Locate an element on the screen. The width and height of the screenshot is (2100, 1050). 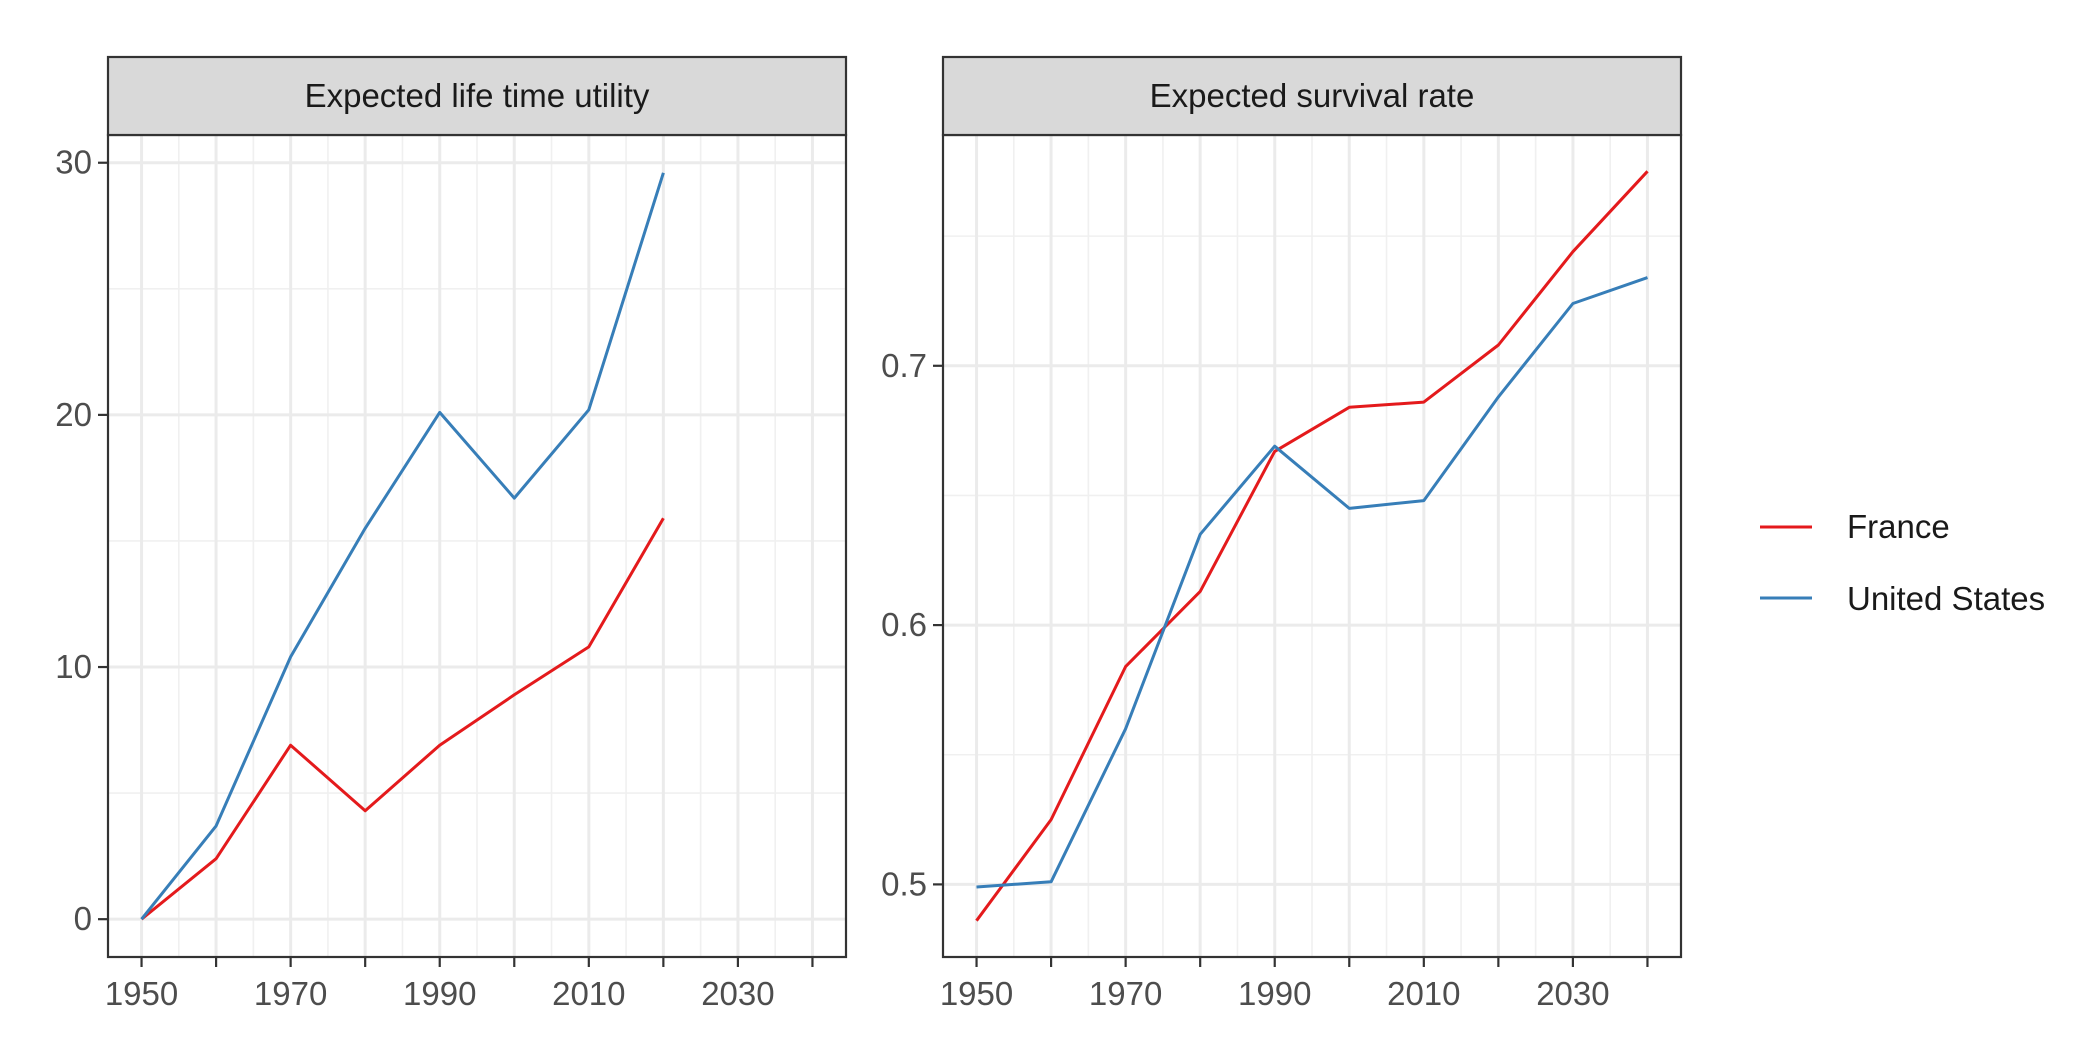
legend-label-france: France is located at coordinates (1898, 526).